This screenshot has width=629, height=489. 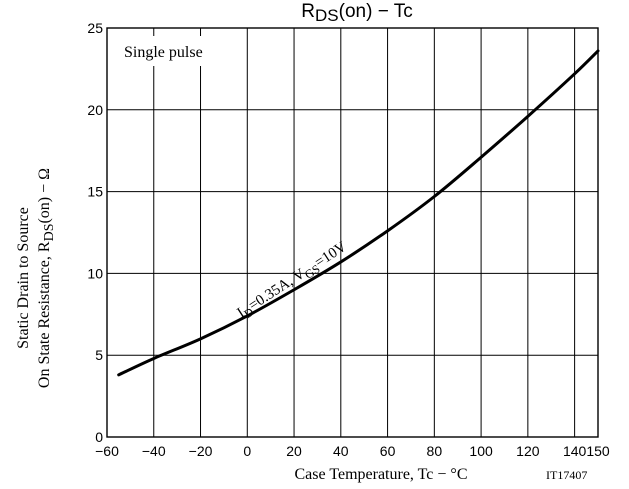 What do you see at coordinates (292, 281) in the screenshot?
I see `curve-label: ID=0.35A, VGS=10V` at bounding box center [292, 281].